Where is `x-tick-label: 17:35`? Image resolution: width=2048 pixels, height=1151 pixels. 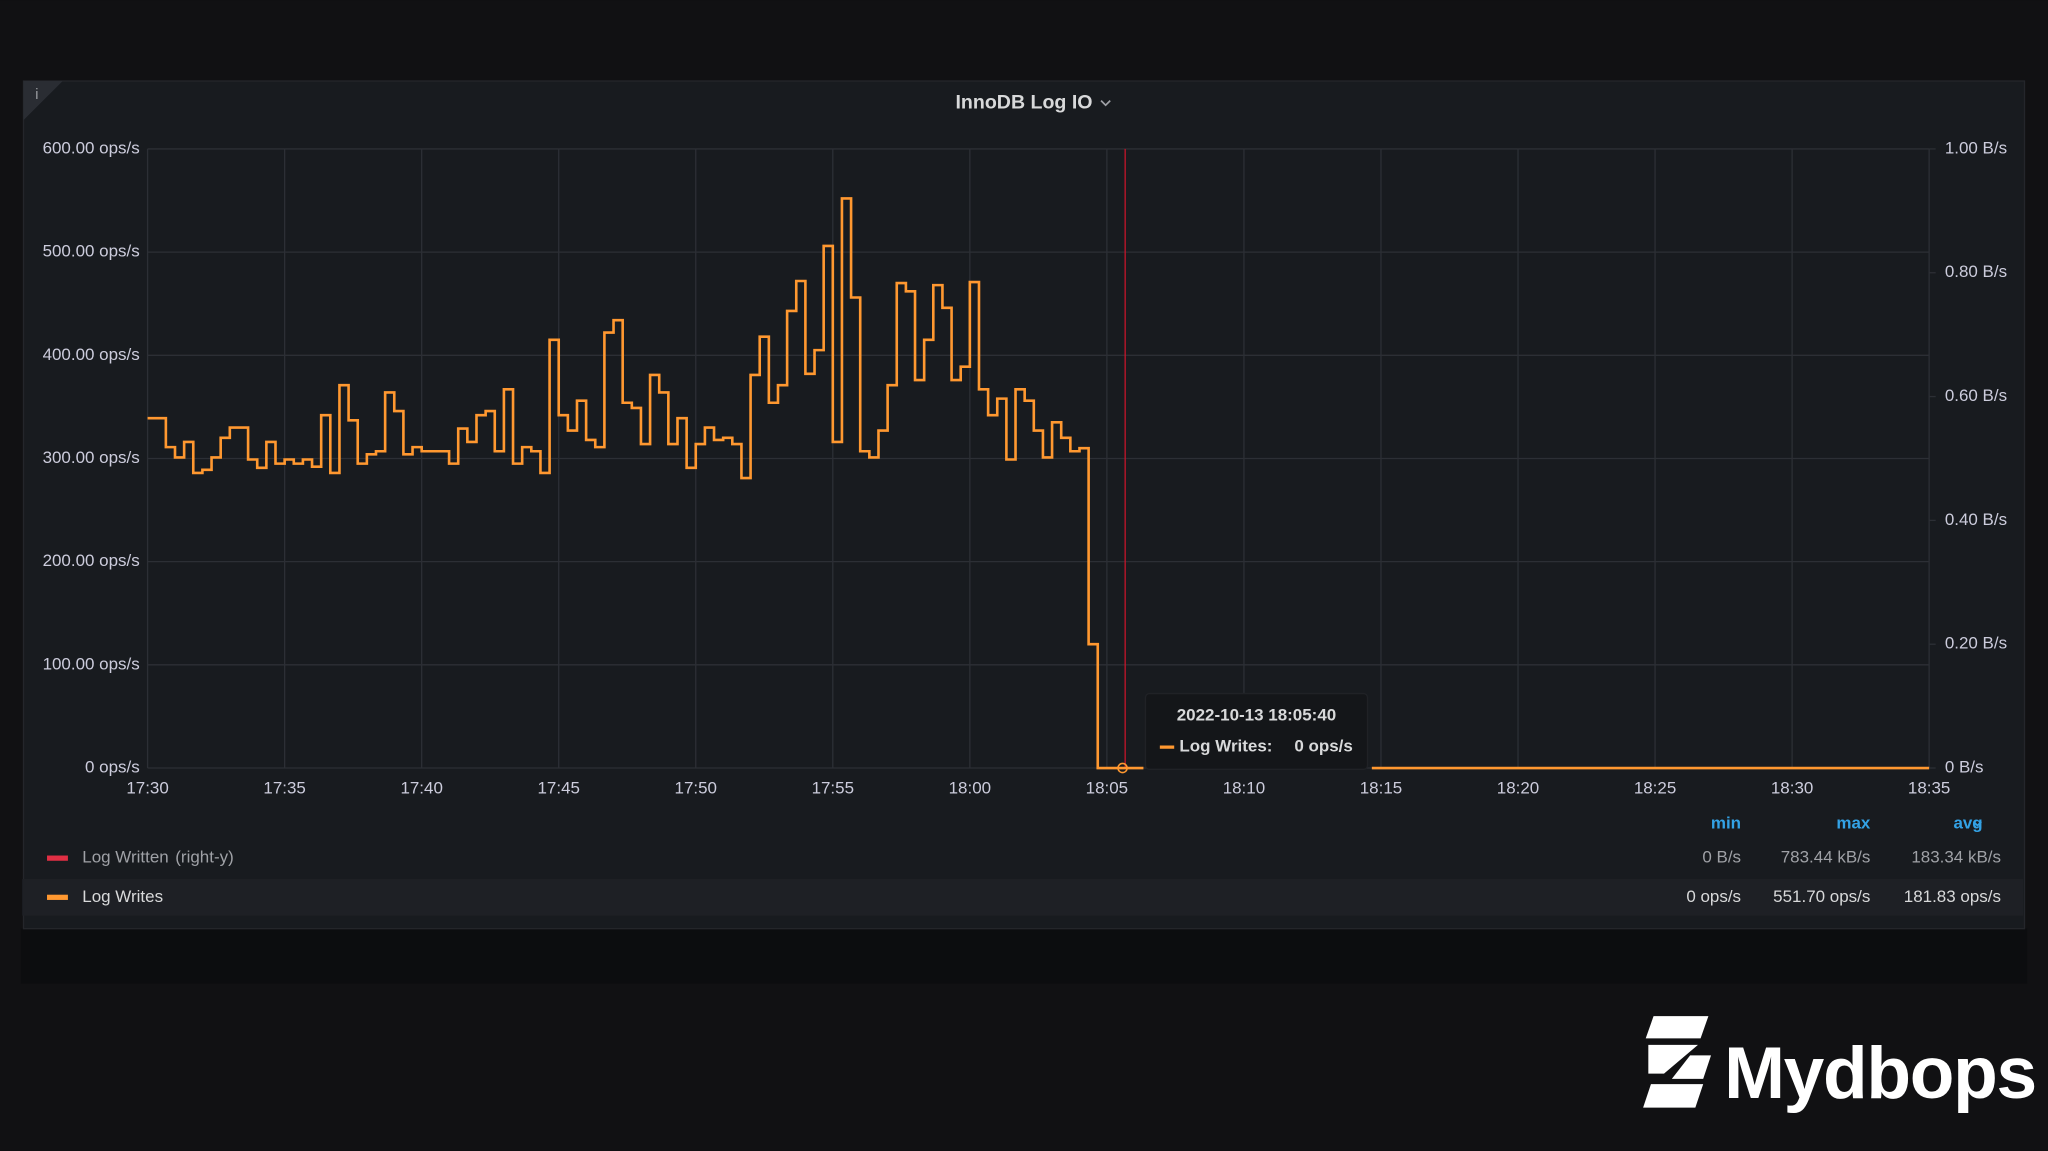
x-tick-label: 17:35 is located at coordinates (284, 787).